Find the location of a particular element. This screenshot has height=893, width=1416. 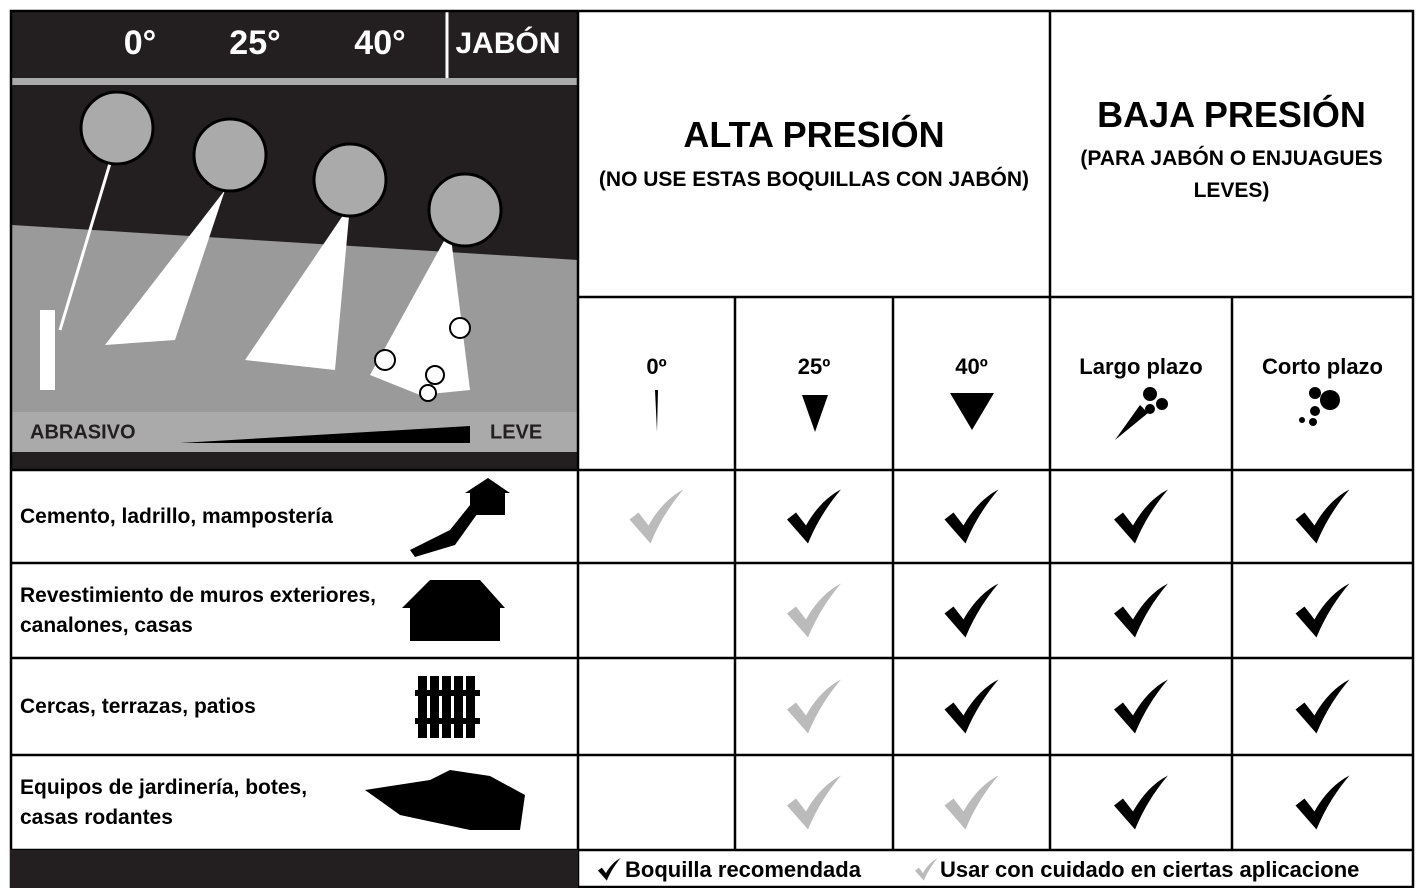

group-subtitle: (NO USE ESTAS BOQUILLAS CON JABÓN) is located at coordinates (814, 179).